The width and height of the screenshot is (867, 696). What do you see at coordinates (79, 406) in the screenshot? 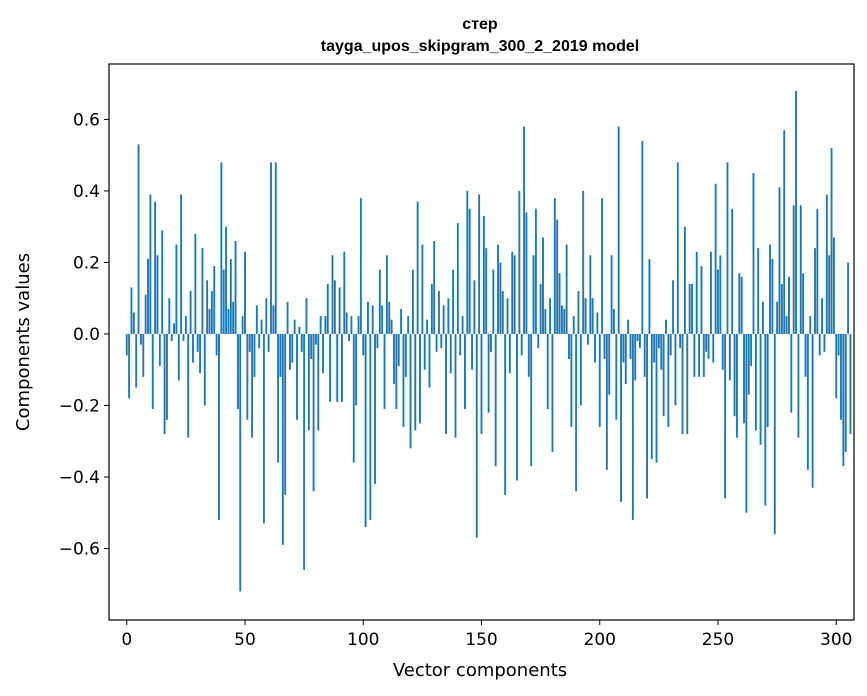
I see `y-tick-label: −0.2` at bounding box center [79, 406].